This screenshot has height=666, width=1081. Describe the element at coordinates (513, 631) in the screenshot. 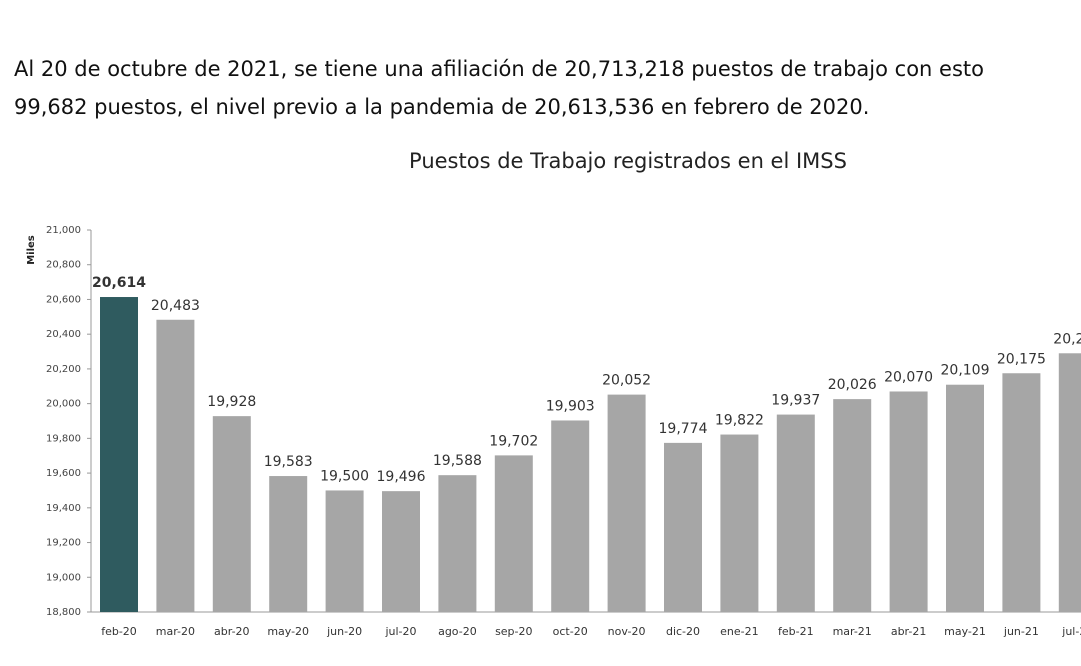

I see `x-tick-label: sep-20` at that location.